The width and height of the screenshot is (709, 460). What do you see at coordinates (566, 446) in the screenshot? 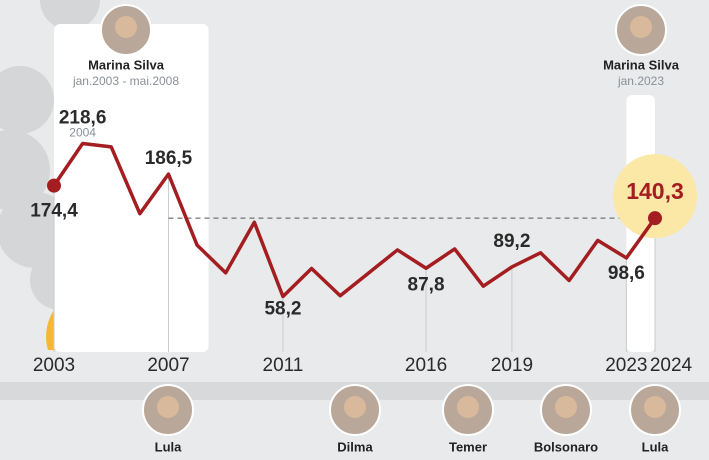
I see `president-name: Bolsonaro` at bounding box center [566, 446].